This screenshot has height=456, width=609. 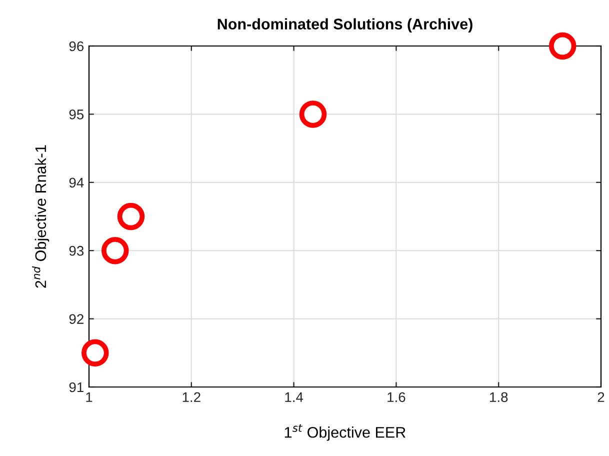 What do you see at coordinates (76, 387) in the screenshot?
I see `y-tick-label: 91` at bounding box center [76, 387].